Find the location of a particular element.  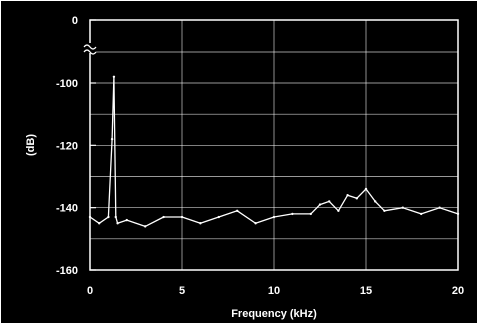

y-tick-labels: 0 -100 -120 -140 -160 is located at coordinates (76, 146).